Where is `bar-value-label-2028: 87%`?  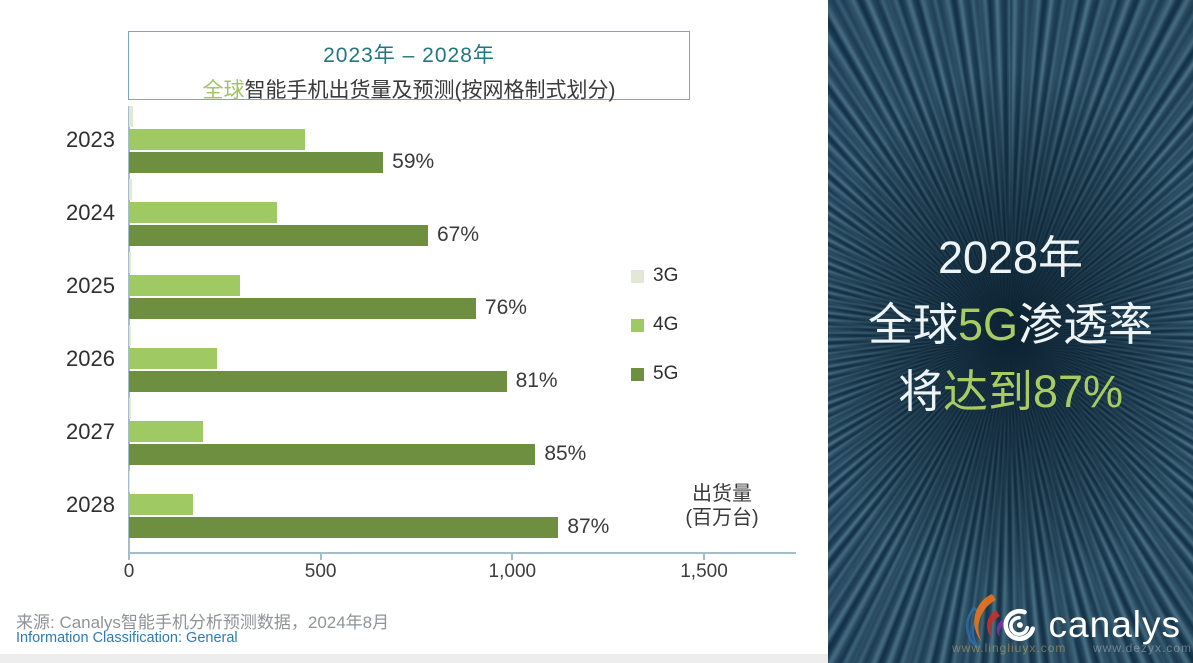
bar-value-label-2028: 87% is located at coordinates (588, 526).